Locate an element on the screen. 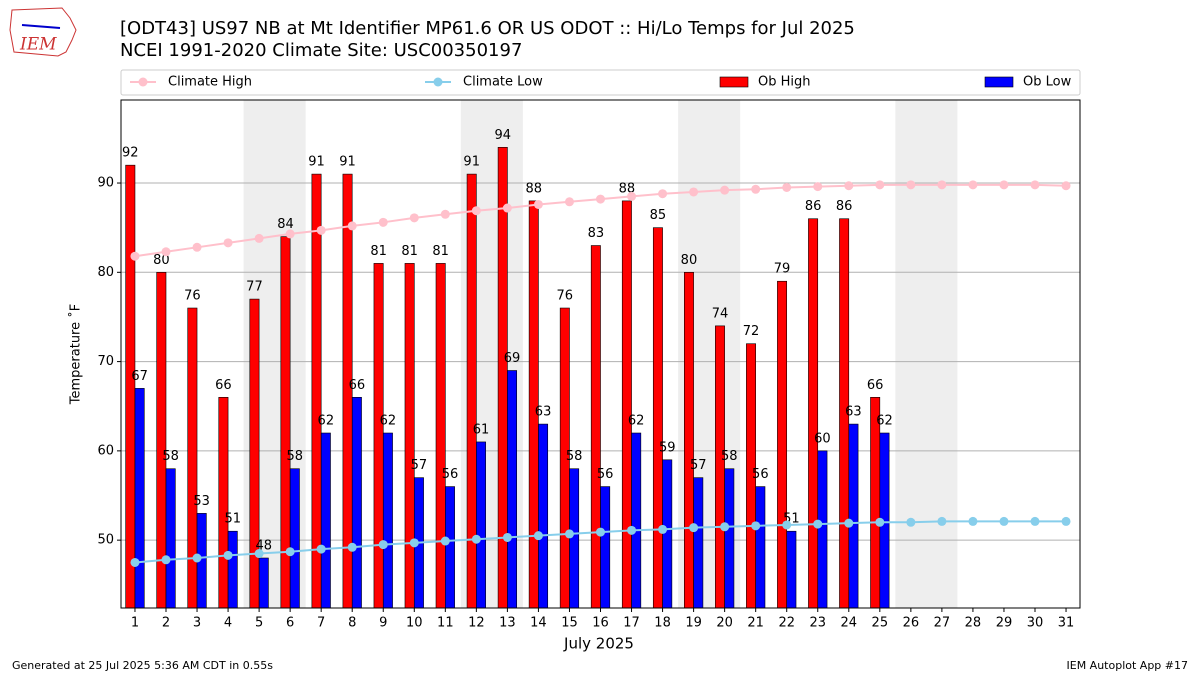  chart-subtitle: NCEI 1991-2020 Climate Site: USC00350197 is located at coordinates (321, 50).